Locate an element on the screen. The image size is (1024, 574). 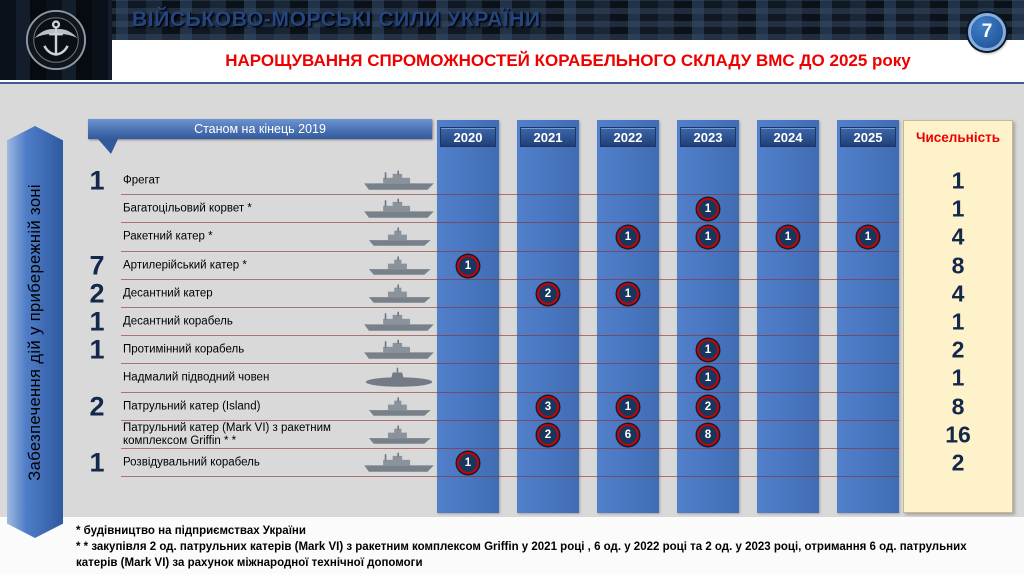
ship-name: Ракетний катер * is located at coordinates (168, 237).